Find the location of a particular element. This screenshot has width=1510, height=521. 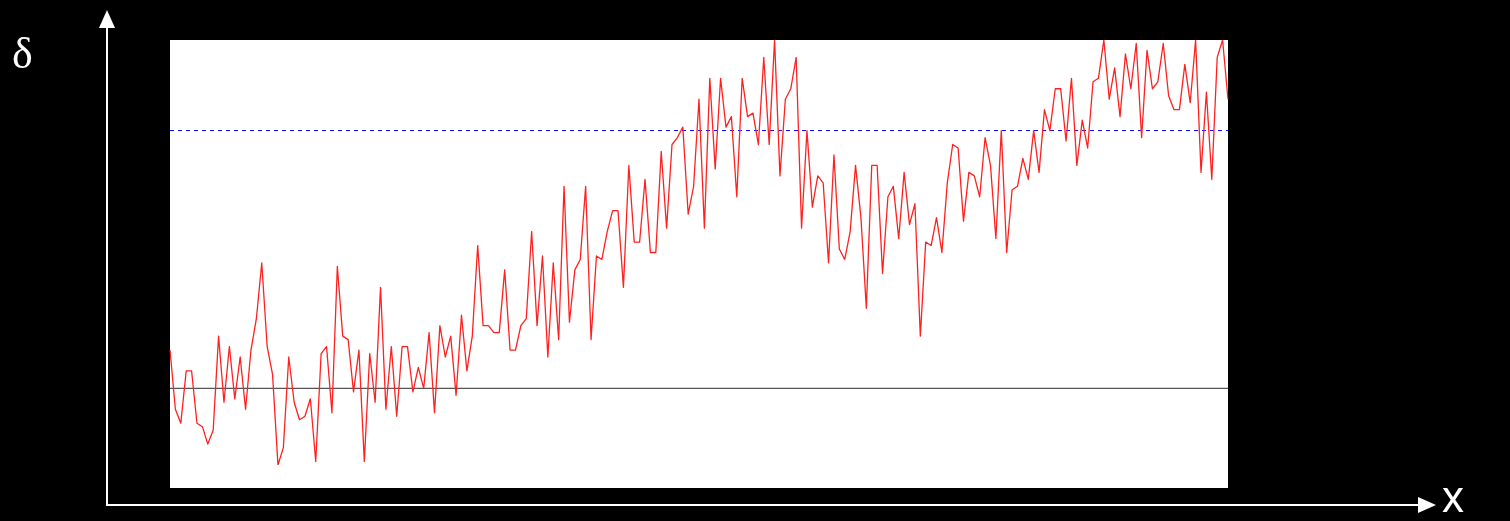

x-axis-title: x is located at coordinates (1453, 496).